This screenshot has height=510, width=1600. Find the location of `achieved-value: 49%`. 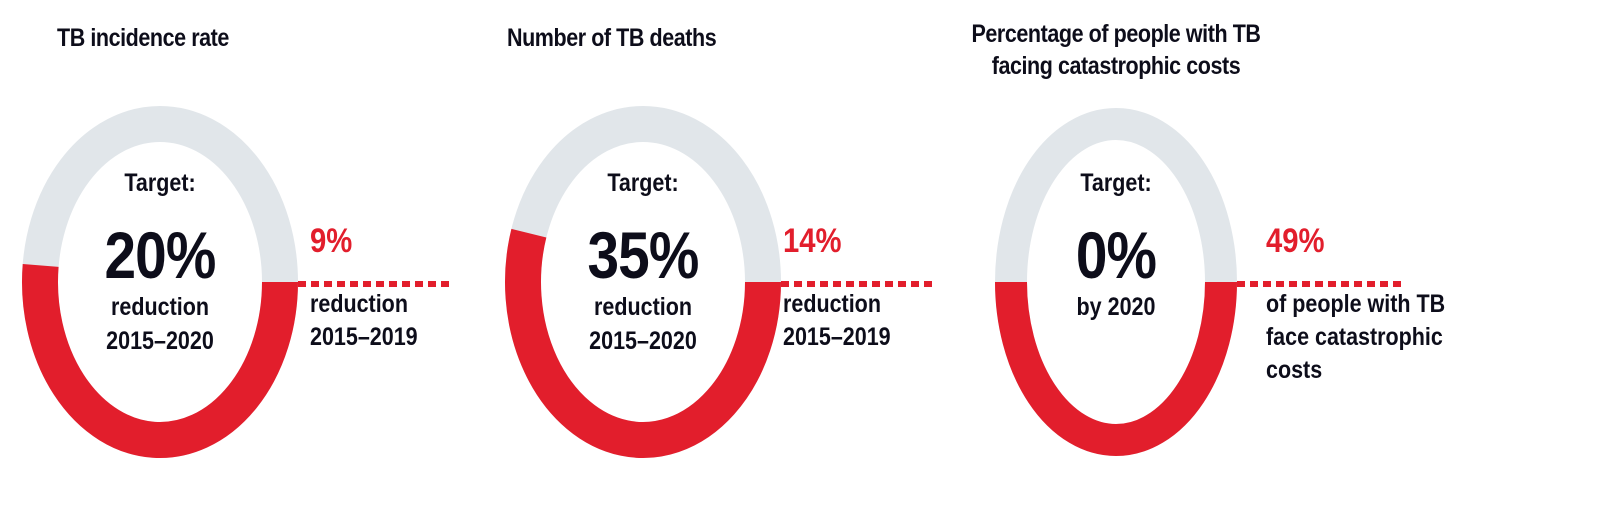

achieved-value: 49% is located at coordinates (1295, 241).